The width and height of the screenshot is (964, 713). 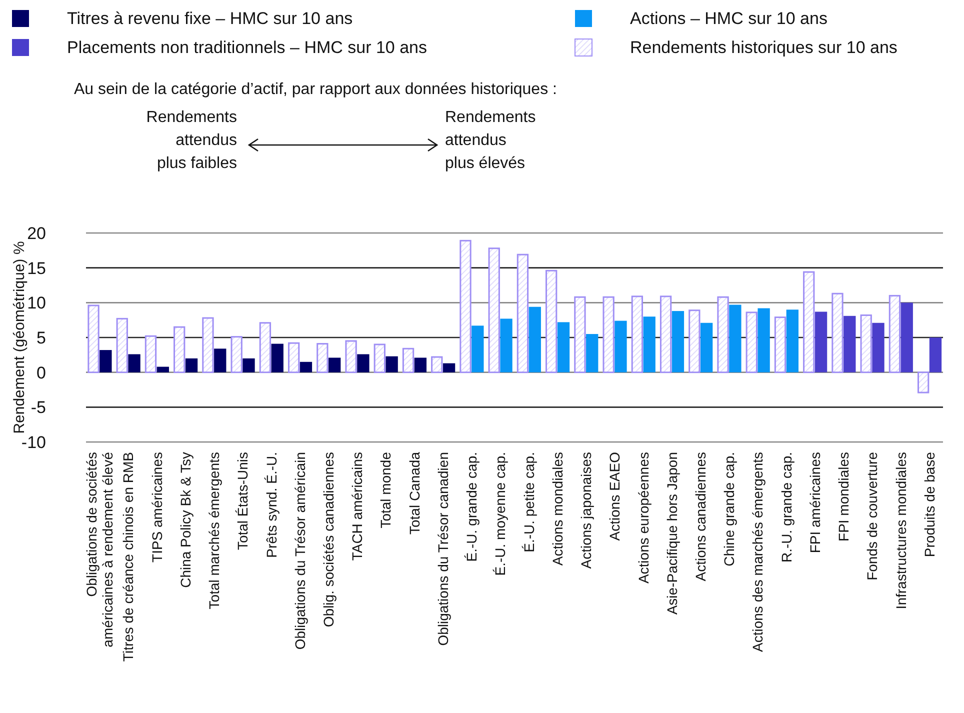 I want to click on x-tick-label: TIPS américaines, so click(x=156, y=507).